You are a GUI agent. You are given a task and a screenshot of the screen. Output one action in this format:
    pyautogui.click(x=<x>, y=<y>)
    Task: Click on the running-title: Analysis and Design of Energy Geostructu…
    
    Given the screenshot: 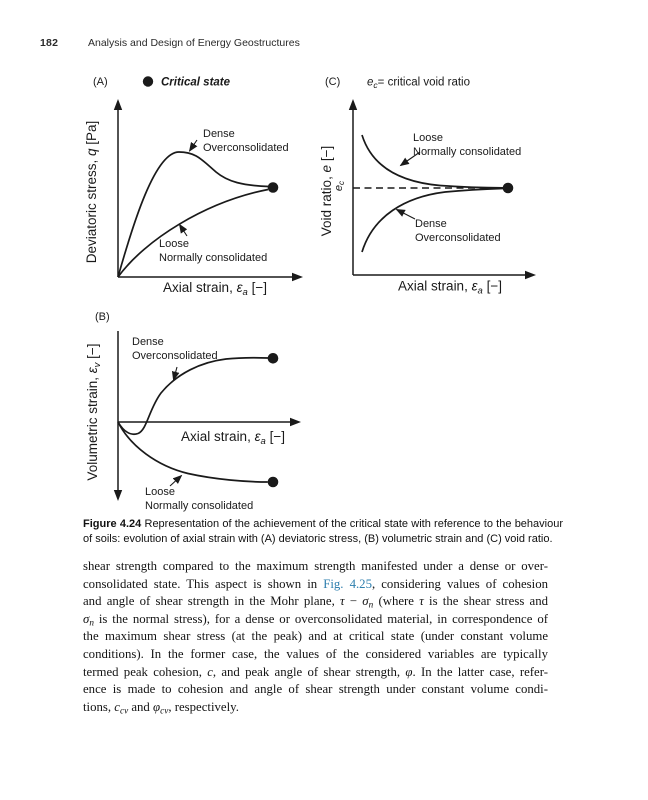 What is the action you would take?
    pyautogui.click(x=194, y=43)
    